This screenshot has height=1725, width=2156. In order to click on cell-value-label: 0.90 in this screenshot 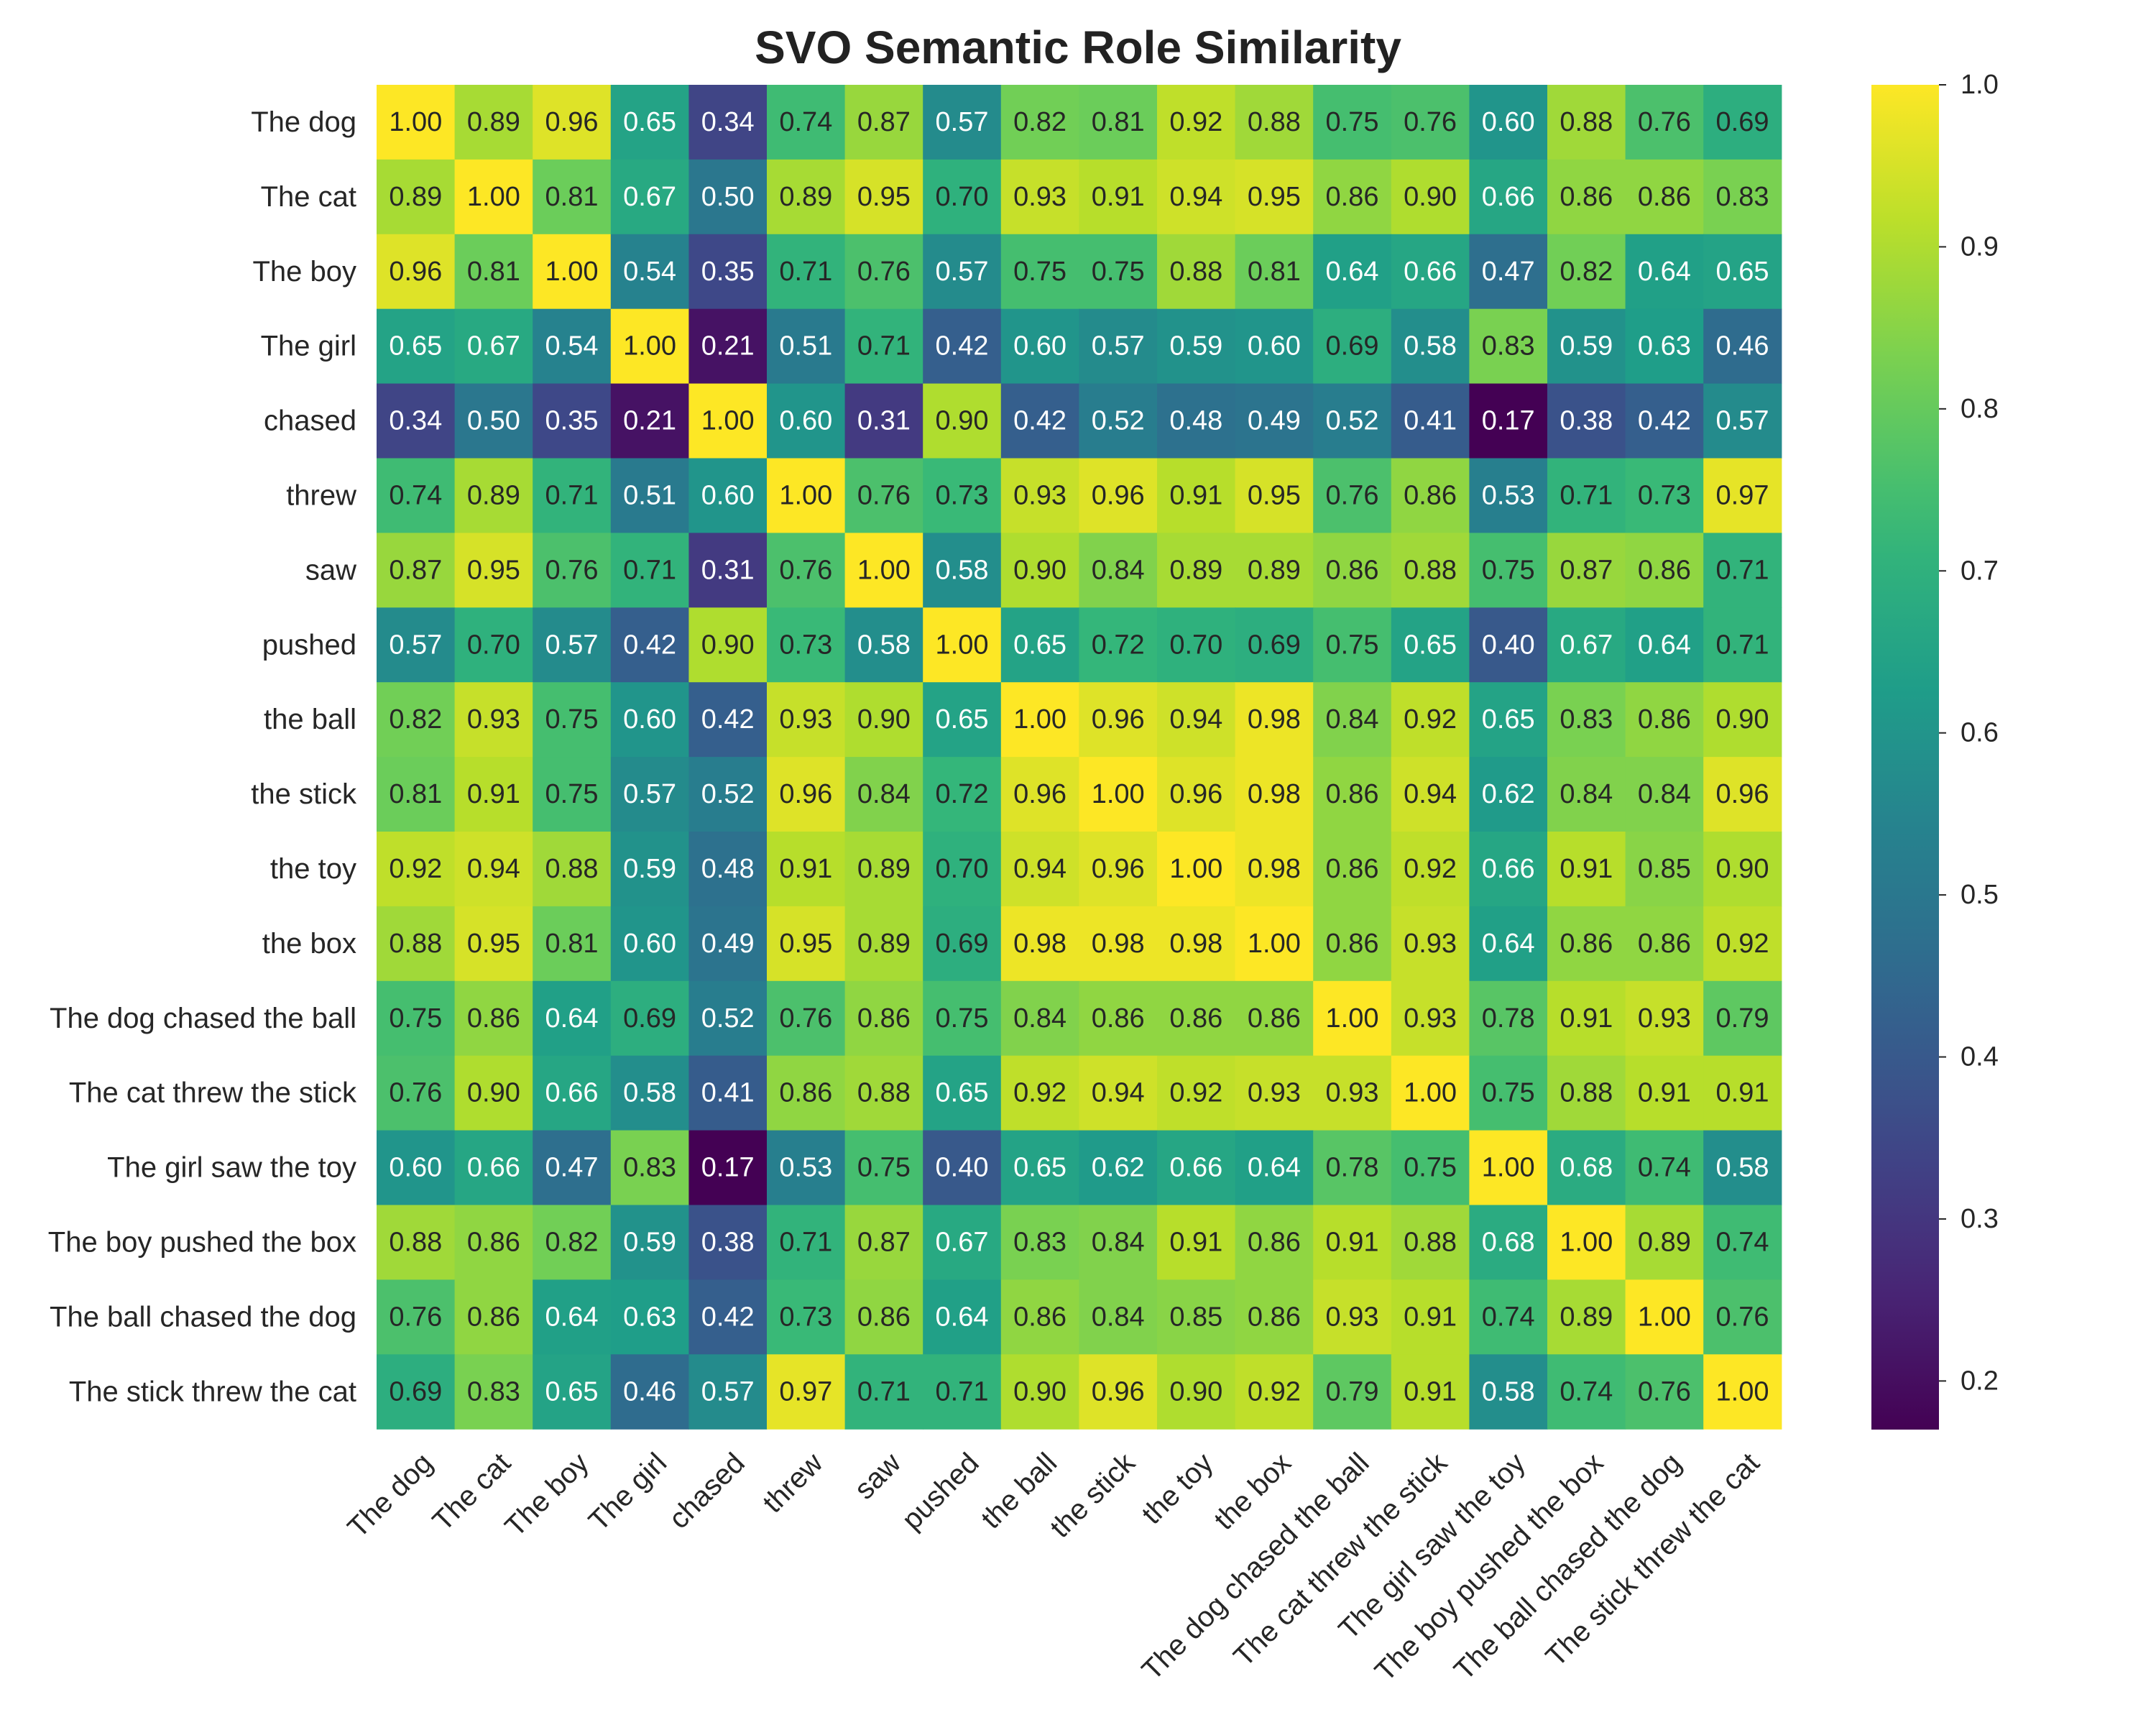, I will do `click(494, 1093)`.